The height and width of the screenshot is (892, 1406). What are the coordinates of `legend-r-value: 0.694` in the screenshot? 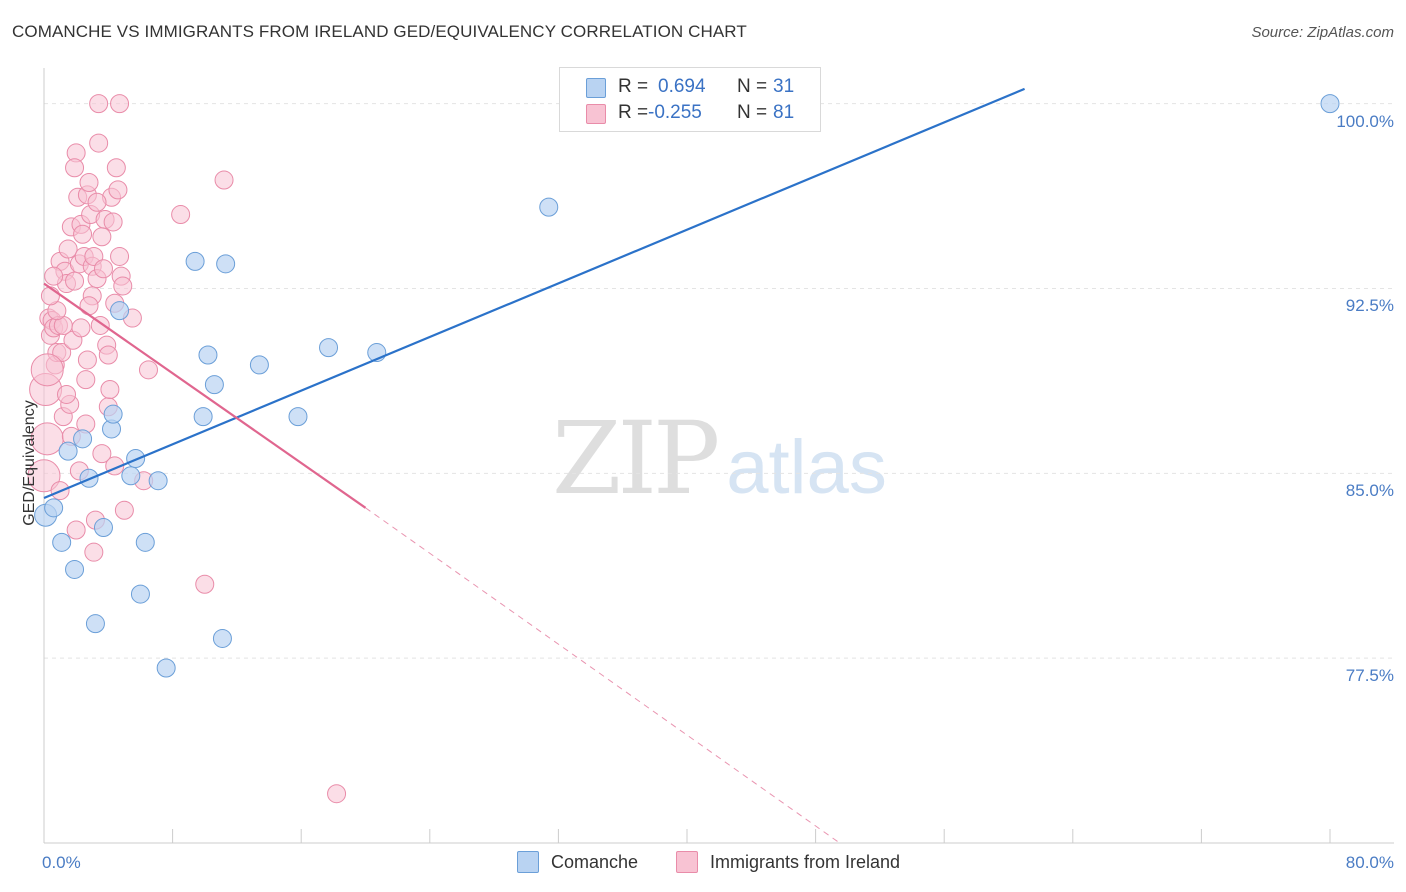 It's located at (682, 86).